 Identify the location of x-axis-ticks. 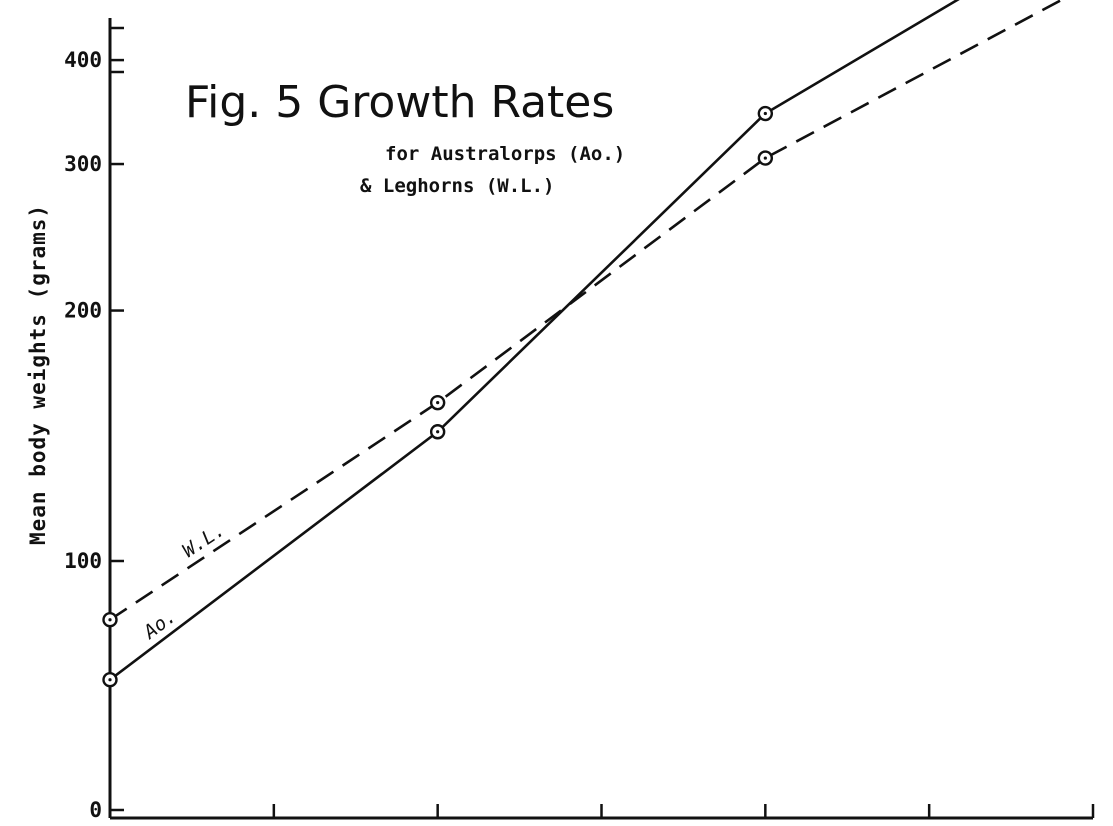
(683, 811).